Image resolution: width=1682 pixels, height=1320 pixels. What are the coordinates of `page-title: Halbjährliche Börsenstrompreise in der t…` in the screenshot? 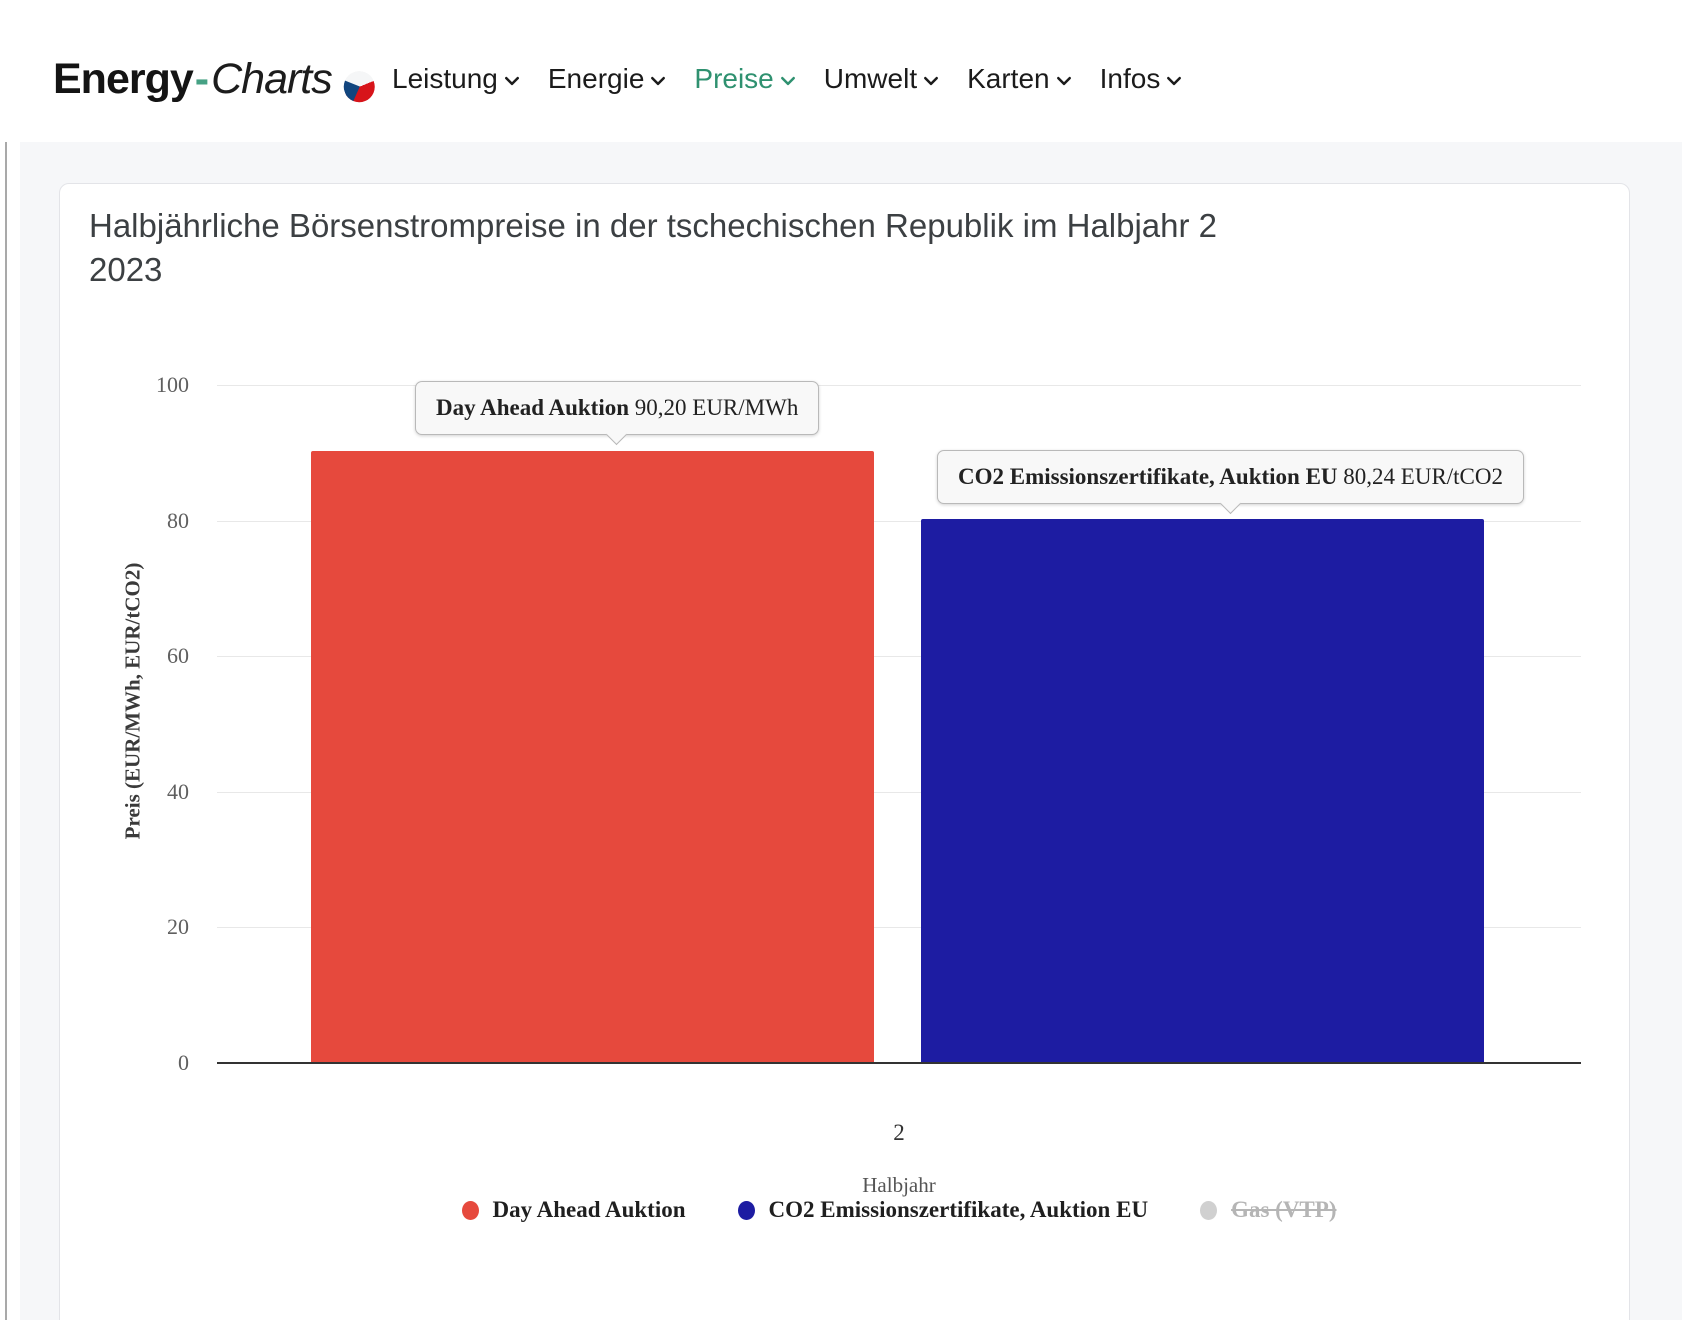 It's located at (734, 248).